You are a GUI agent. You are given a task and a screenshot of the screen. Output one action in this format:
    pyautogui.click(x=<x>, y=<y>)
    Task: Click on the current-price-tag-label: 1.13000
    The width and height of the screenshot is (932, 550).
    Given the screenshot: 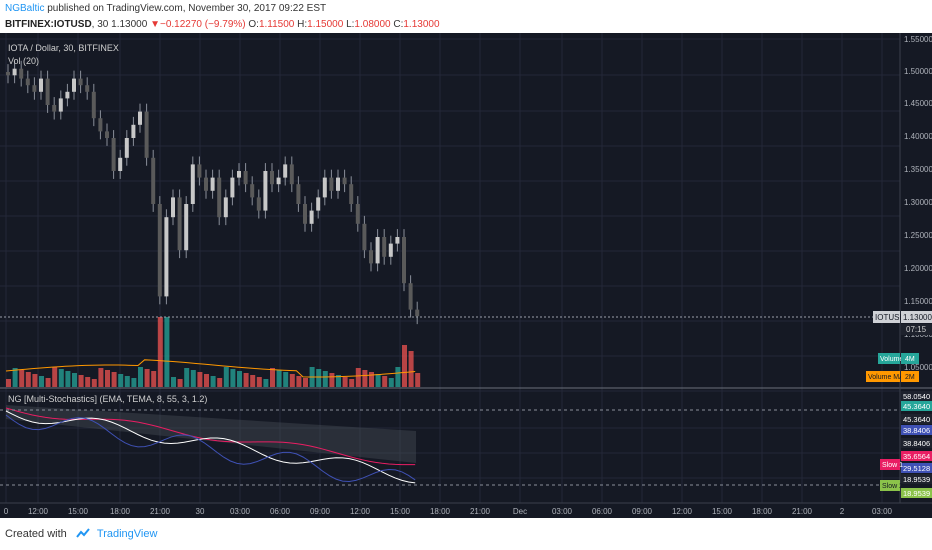 What is the action you would take?
    pyautogui.click(x=917, y=317)
    